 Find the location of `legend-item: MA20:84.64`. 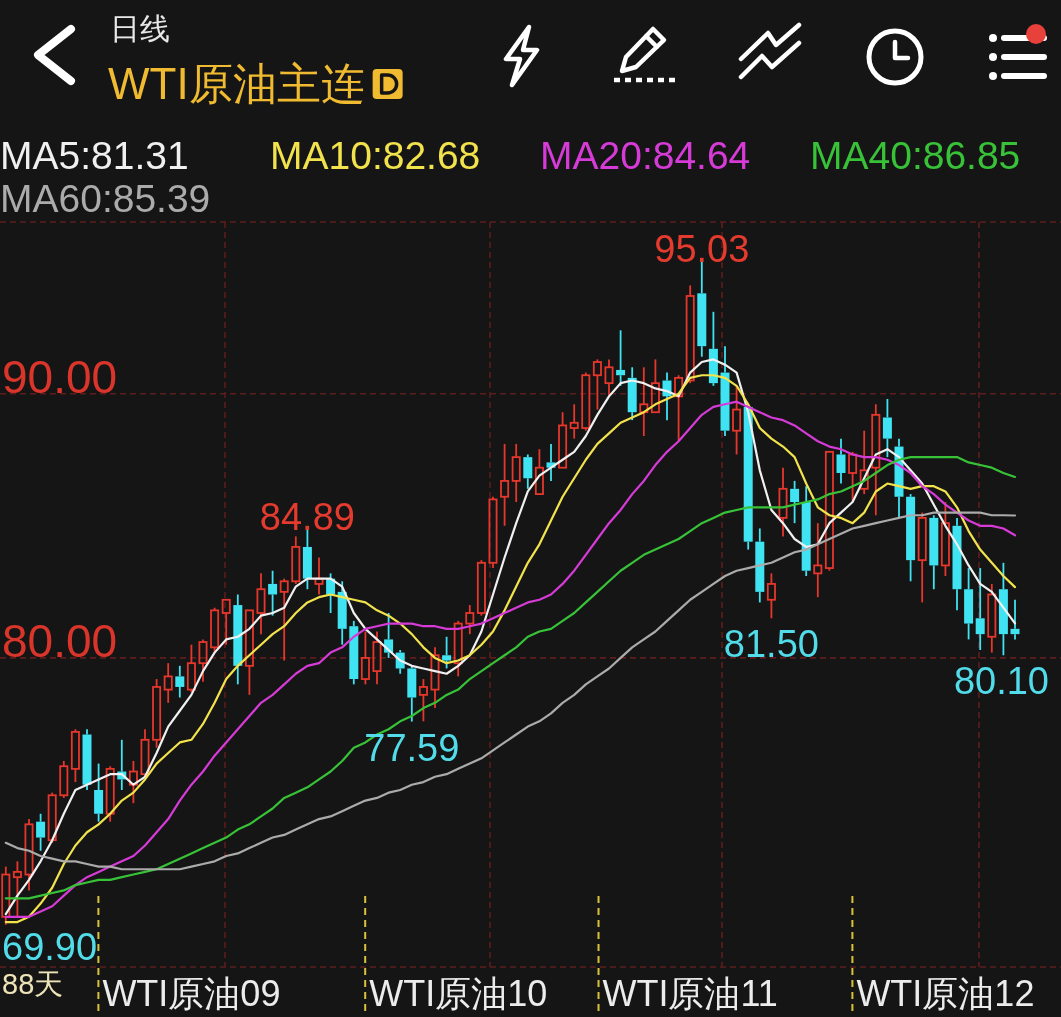

legend-item: MA20:84.64 is located at coordinates (645, 155).